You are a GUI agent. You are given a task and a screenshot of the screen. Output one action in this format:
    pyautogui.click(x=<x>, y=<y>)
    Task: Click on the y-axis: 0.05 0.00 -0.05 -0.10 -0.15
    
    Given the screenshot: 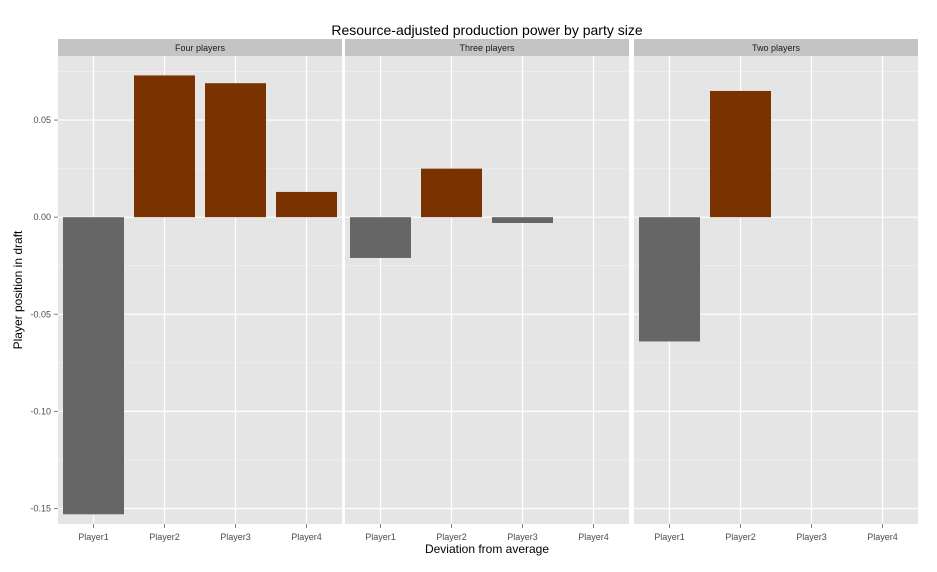 What is the action you would take?
    pyautogui.click(x=44, y=314)
    